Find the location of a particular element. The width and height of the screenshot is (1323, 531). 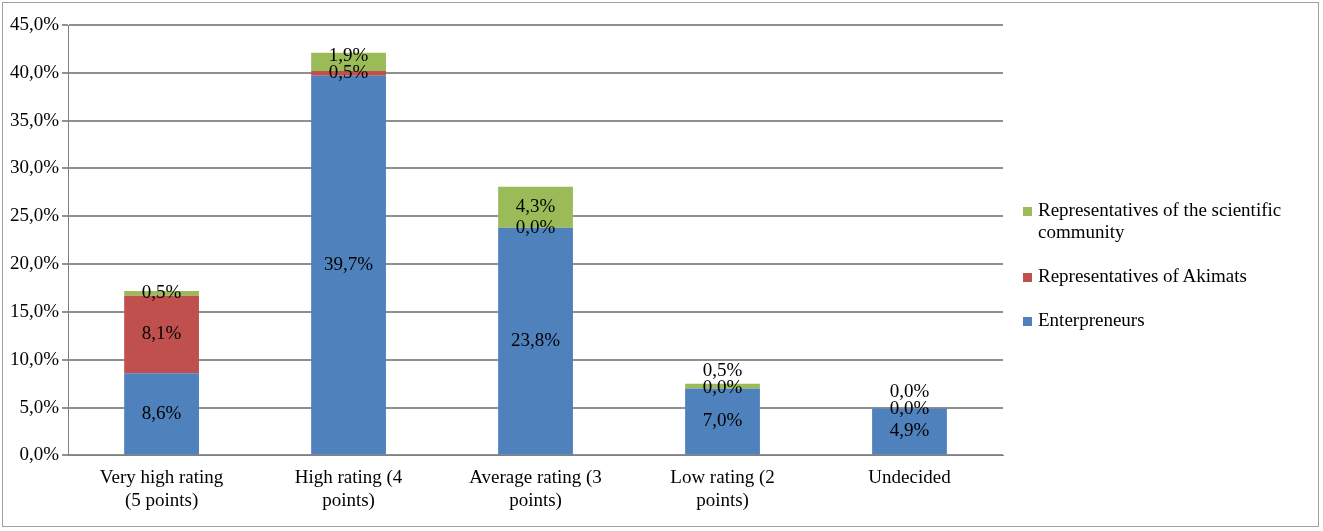

data-label: 4,3% is located at coordinates (535, 205).